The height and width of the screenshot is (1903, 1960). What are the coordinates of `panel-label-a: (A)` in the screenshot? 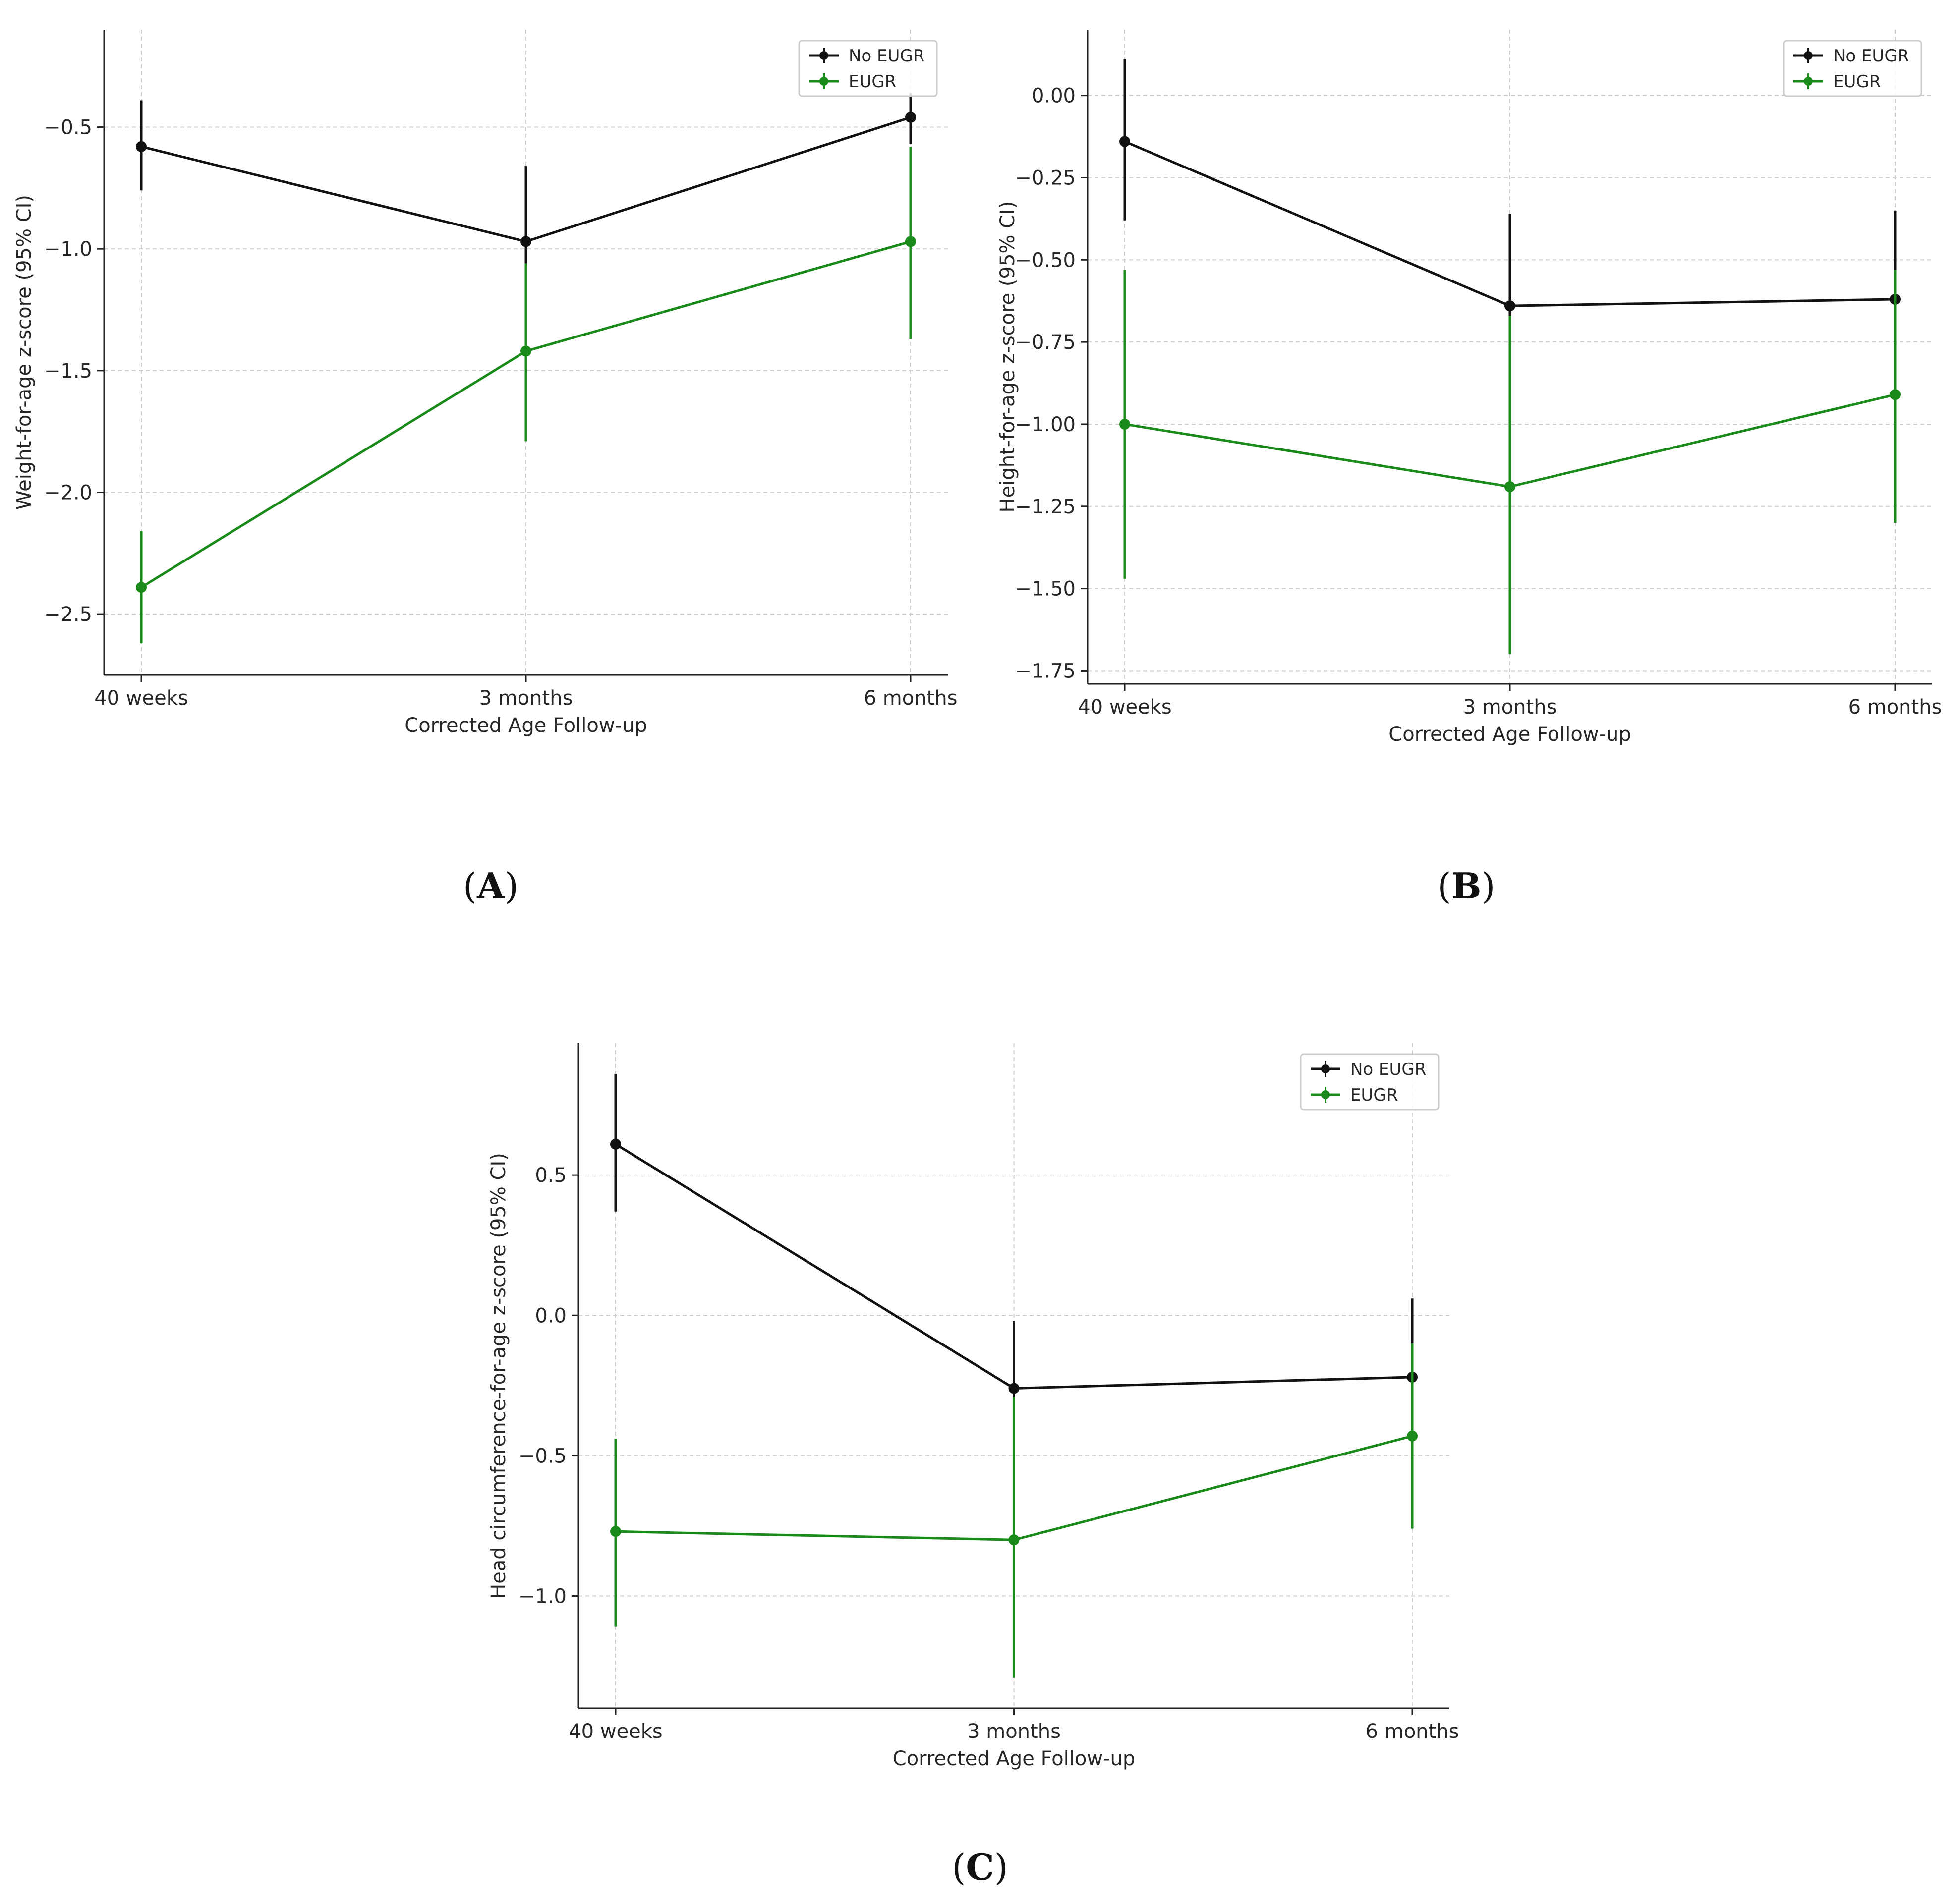 It's located at (490, 886).